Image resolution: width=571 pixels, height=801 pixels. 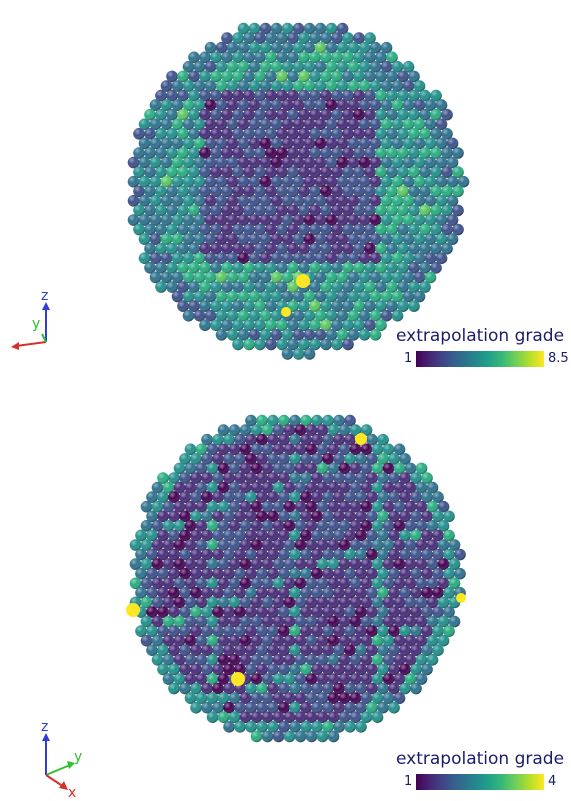 What do you see at coordinates (480, 336) in the screenshot?
I see `legend-title: extrapolation grade` at bounding box center [480, 336].